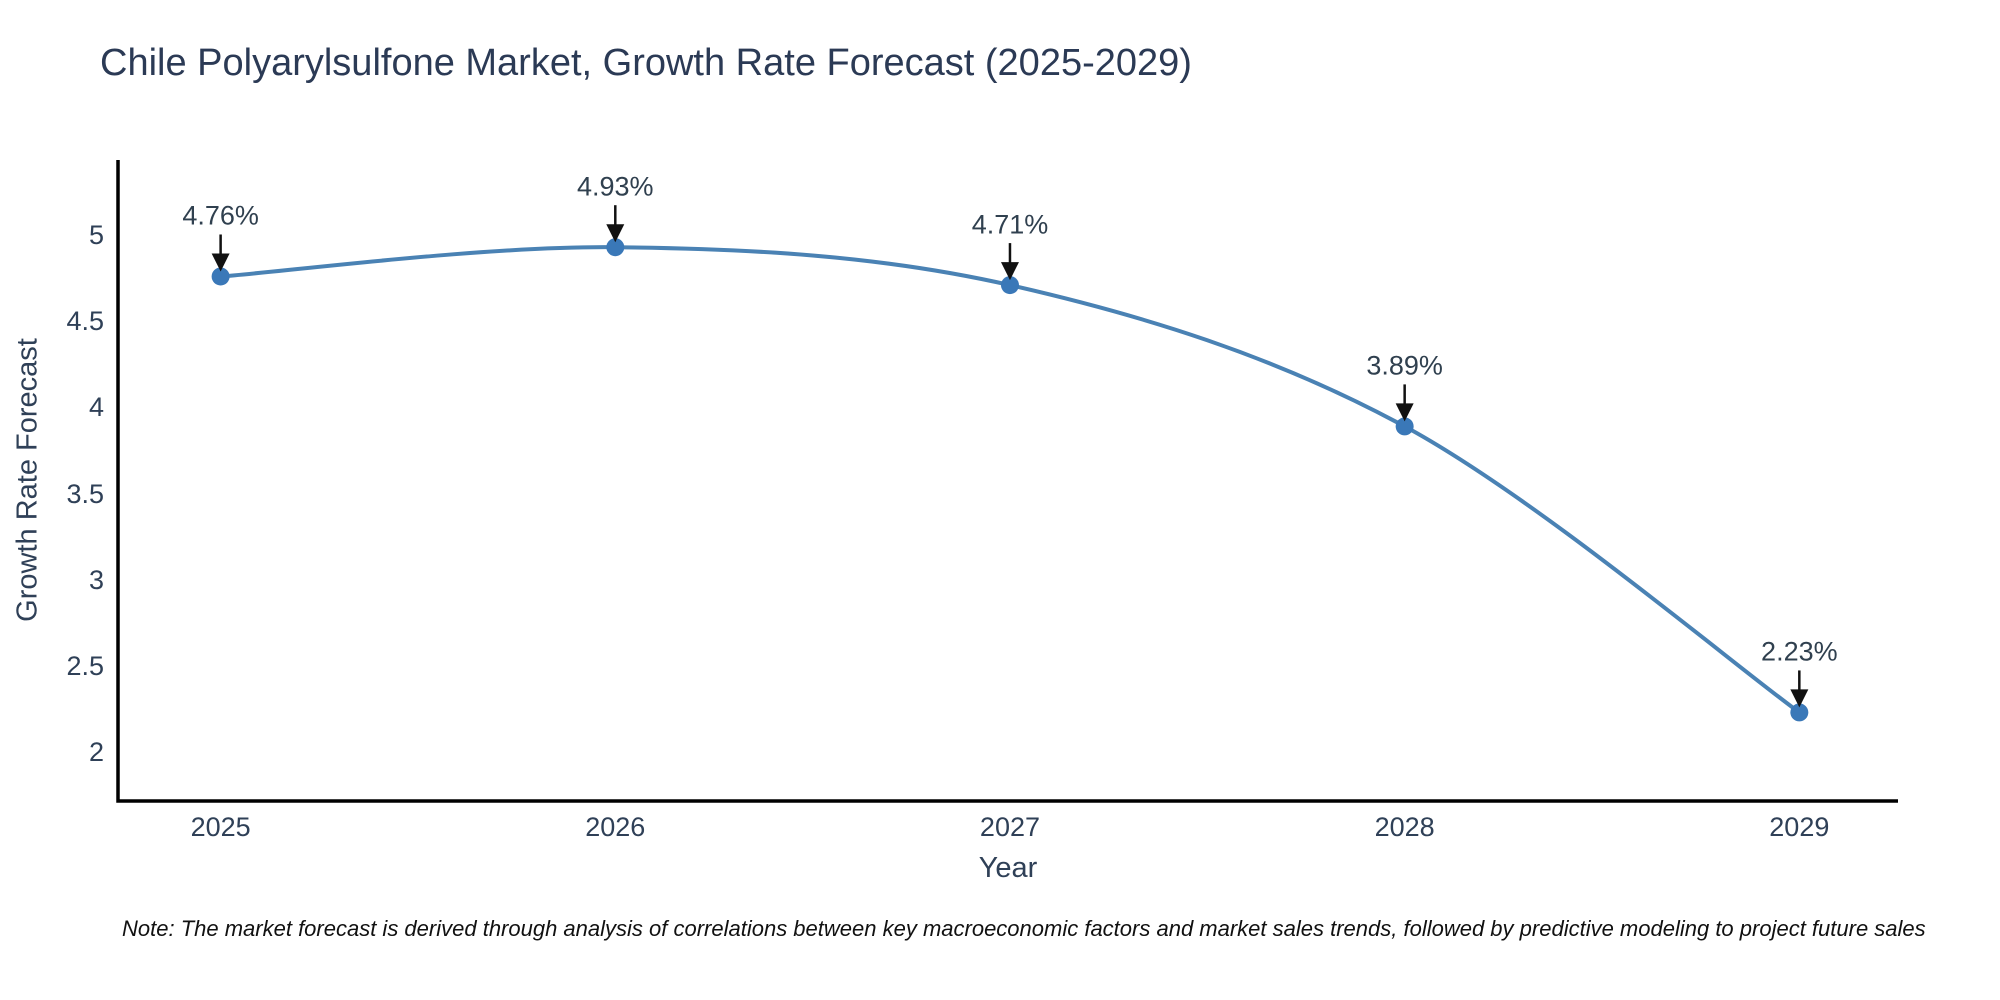 Image resolution: width=2000 pixels, height=1000 pixels. Describe the element at coordinates (1010, 224) in the screenshot. I see `point-label: 4.71%` at that location.